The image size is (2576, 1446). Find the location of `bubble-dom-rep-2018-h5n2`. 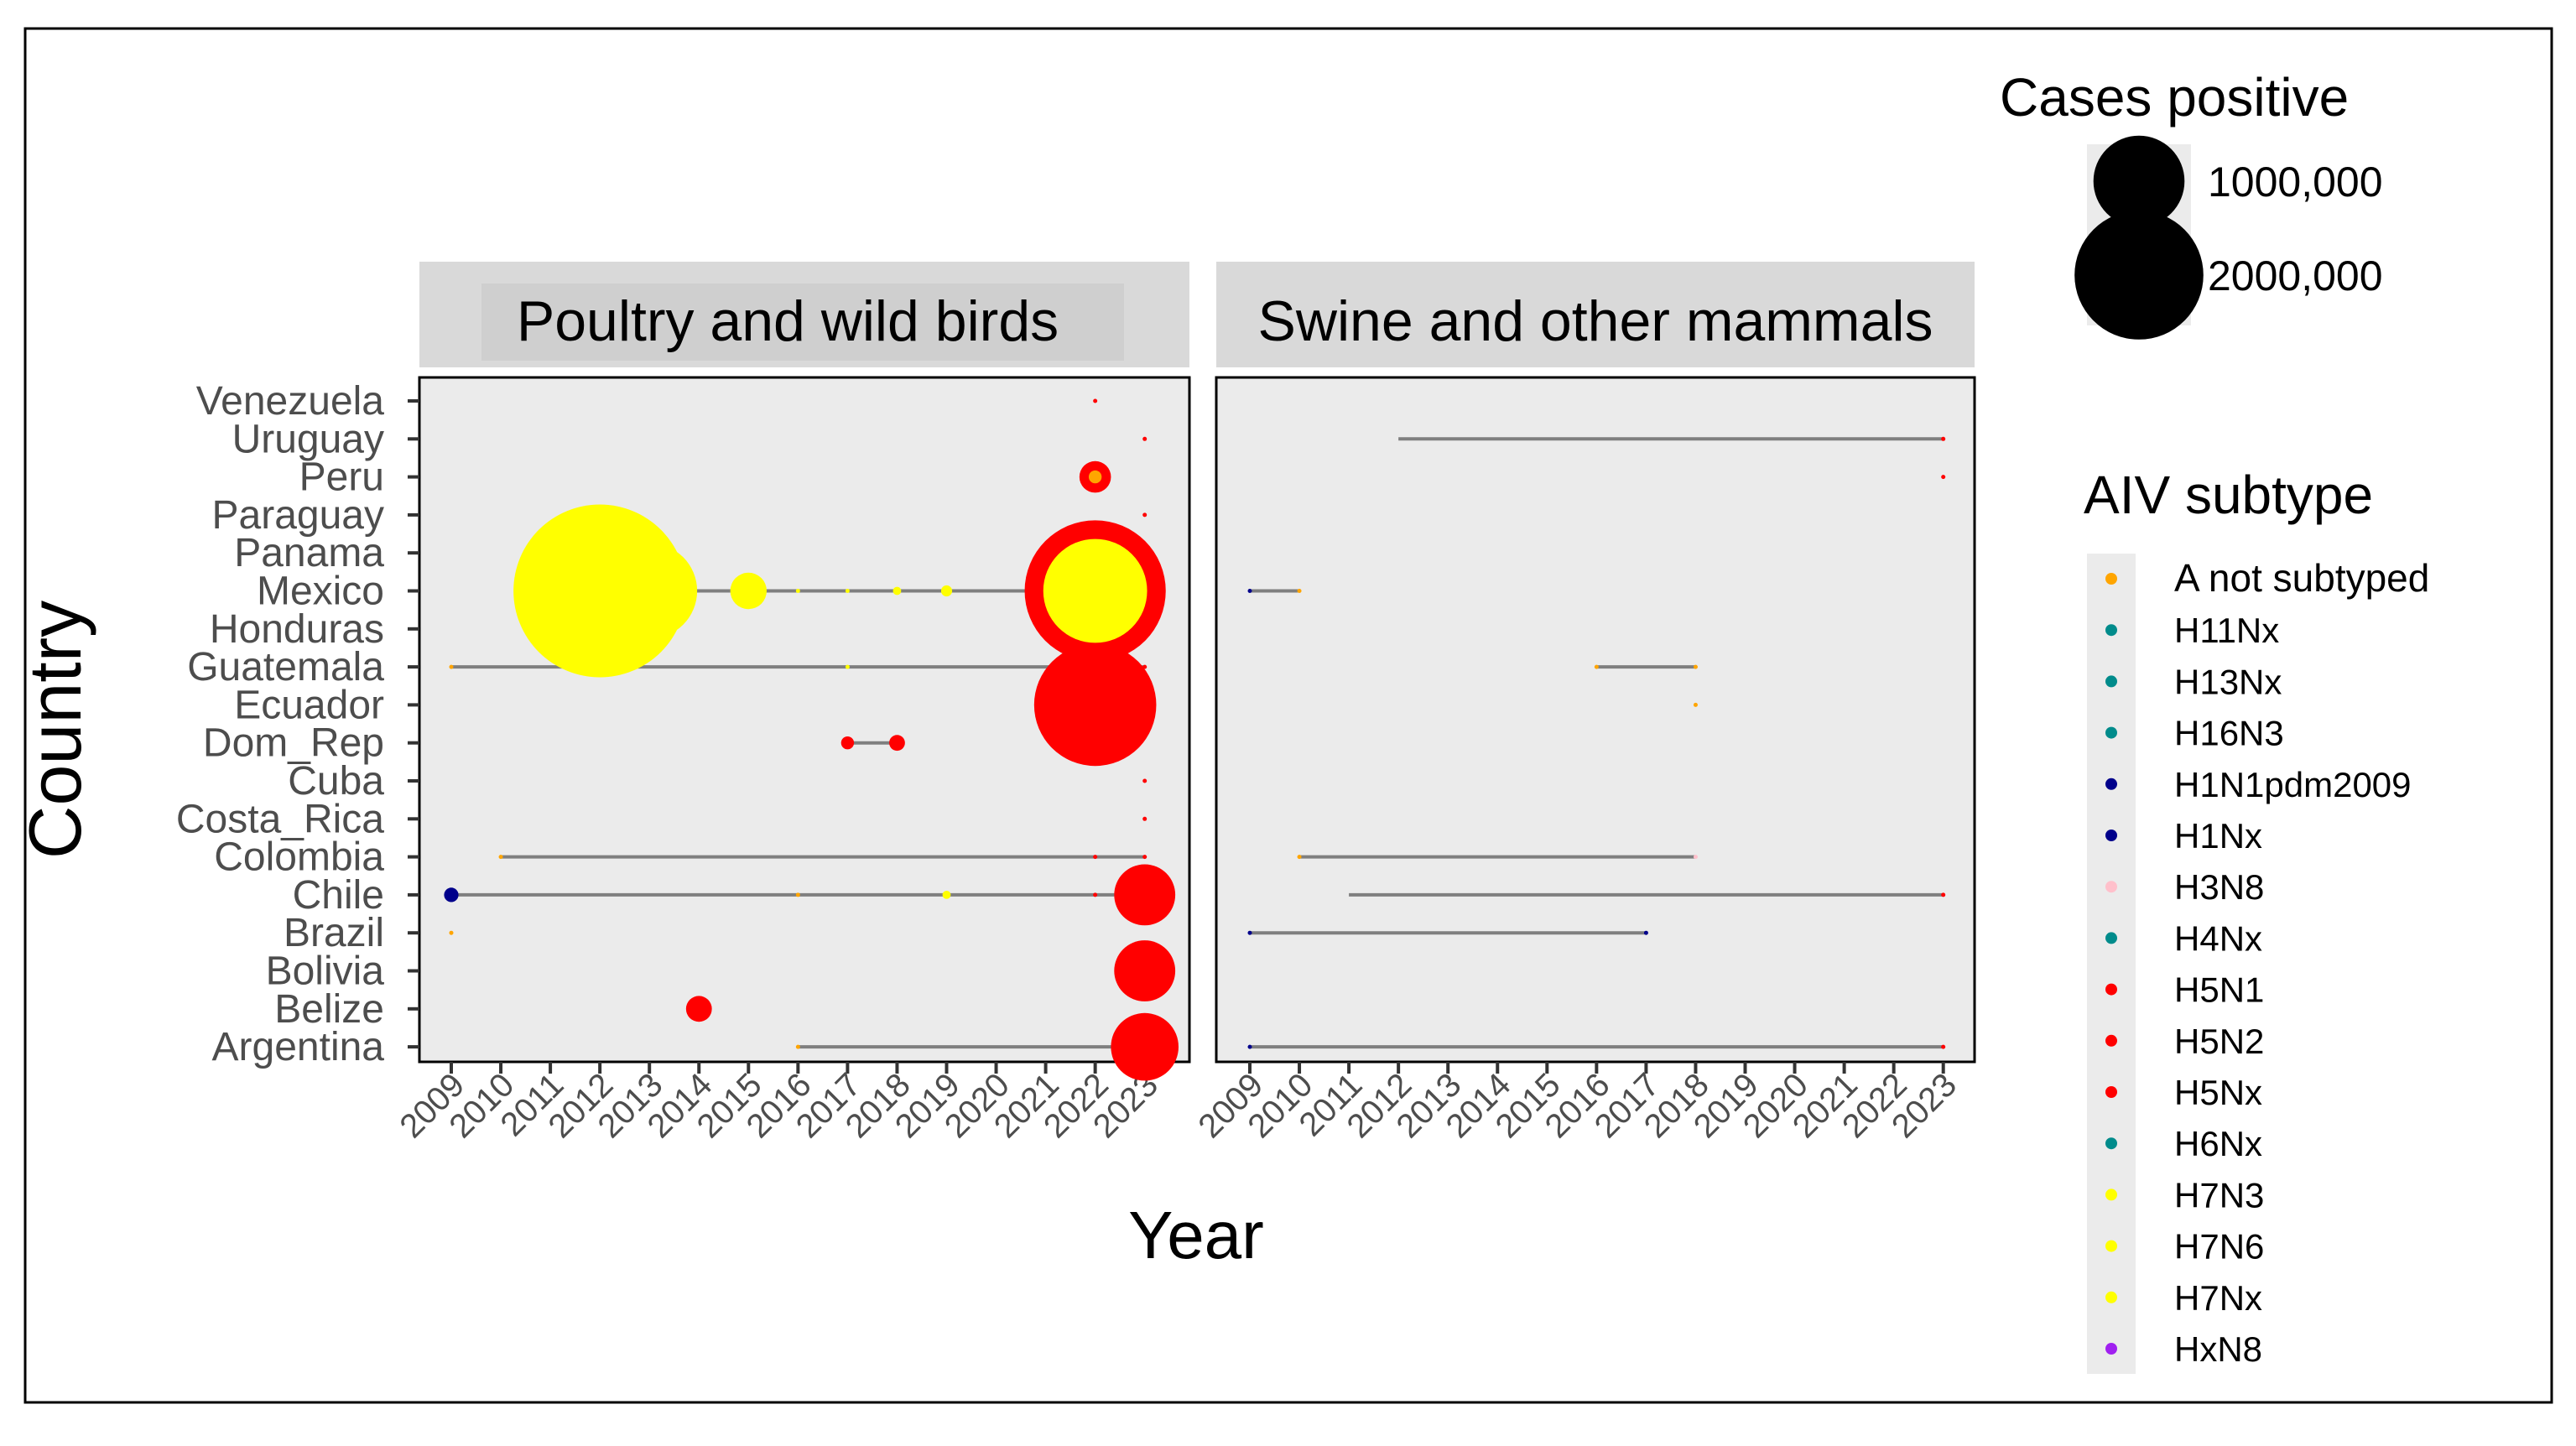

bubble-dom-rep-2018-h5n2 is located at coordinates (897, 743).